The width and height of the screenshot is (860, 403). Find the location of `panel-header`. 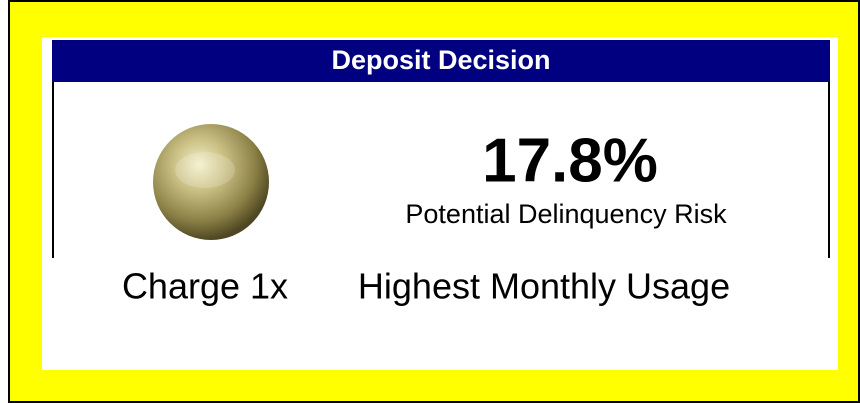

panel-header is located at coordinates (441, 61).